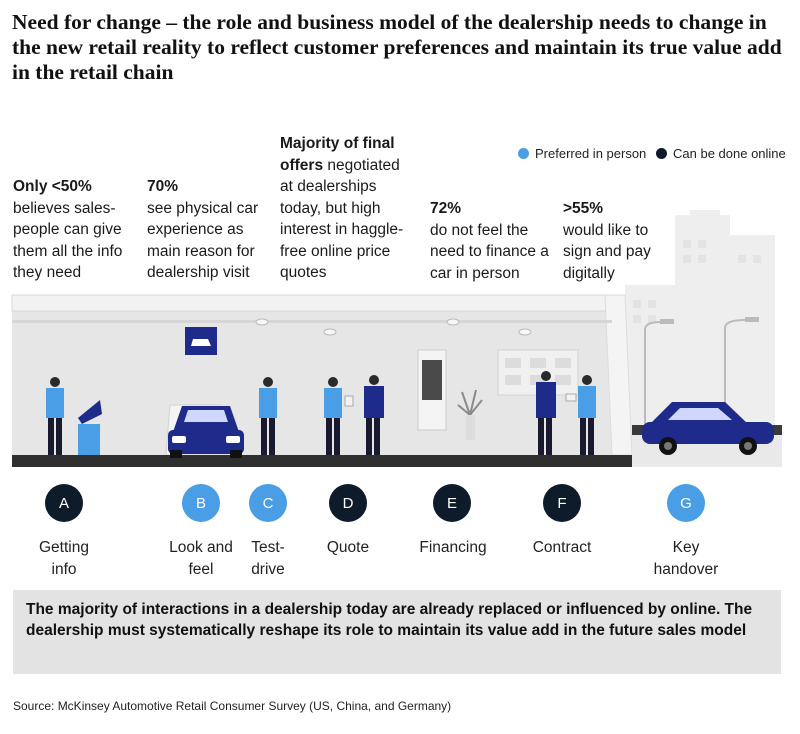 This screenshot has width=800, height=734. What do you see at coordinates (701, 376) in the screenshot?
I see `street-lamps` at bounding box center [701, 376].